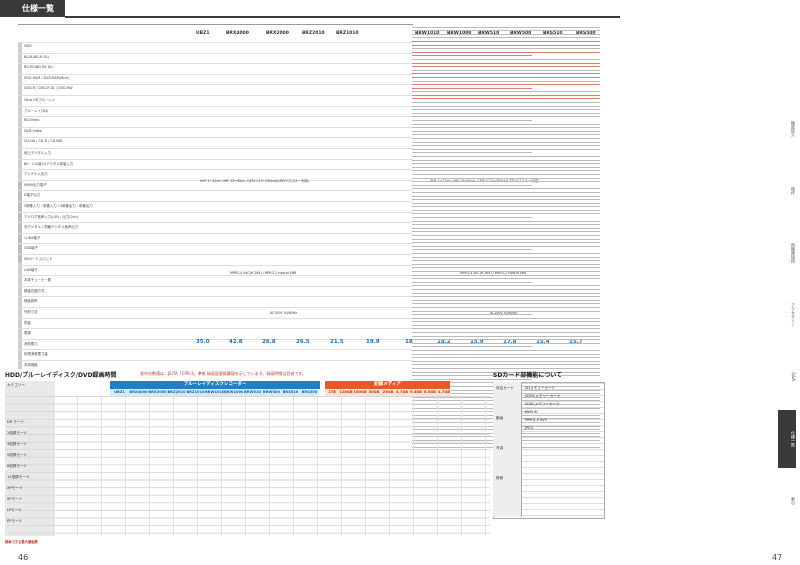  Describe the element at coordinates (31, 301) in the screenshot. I see `spec-row-label: 録画音声` at that location.